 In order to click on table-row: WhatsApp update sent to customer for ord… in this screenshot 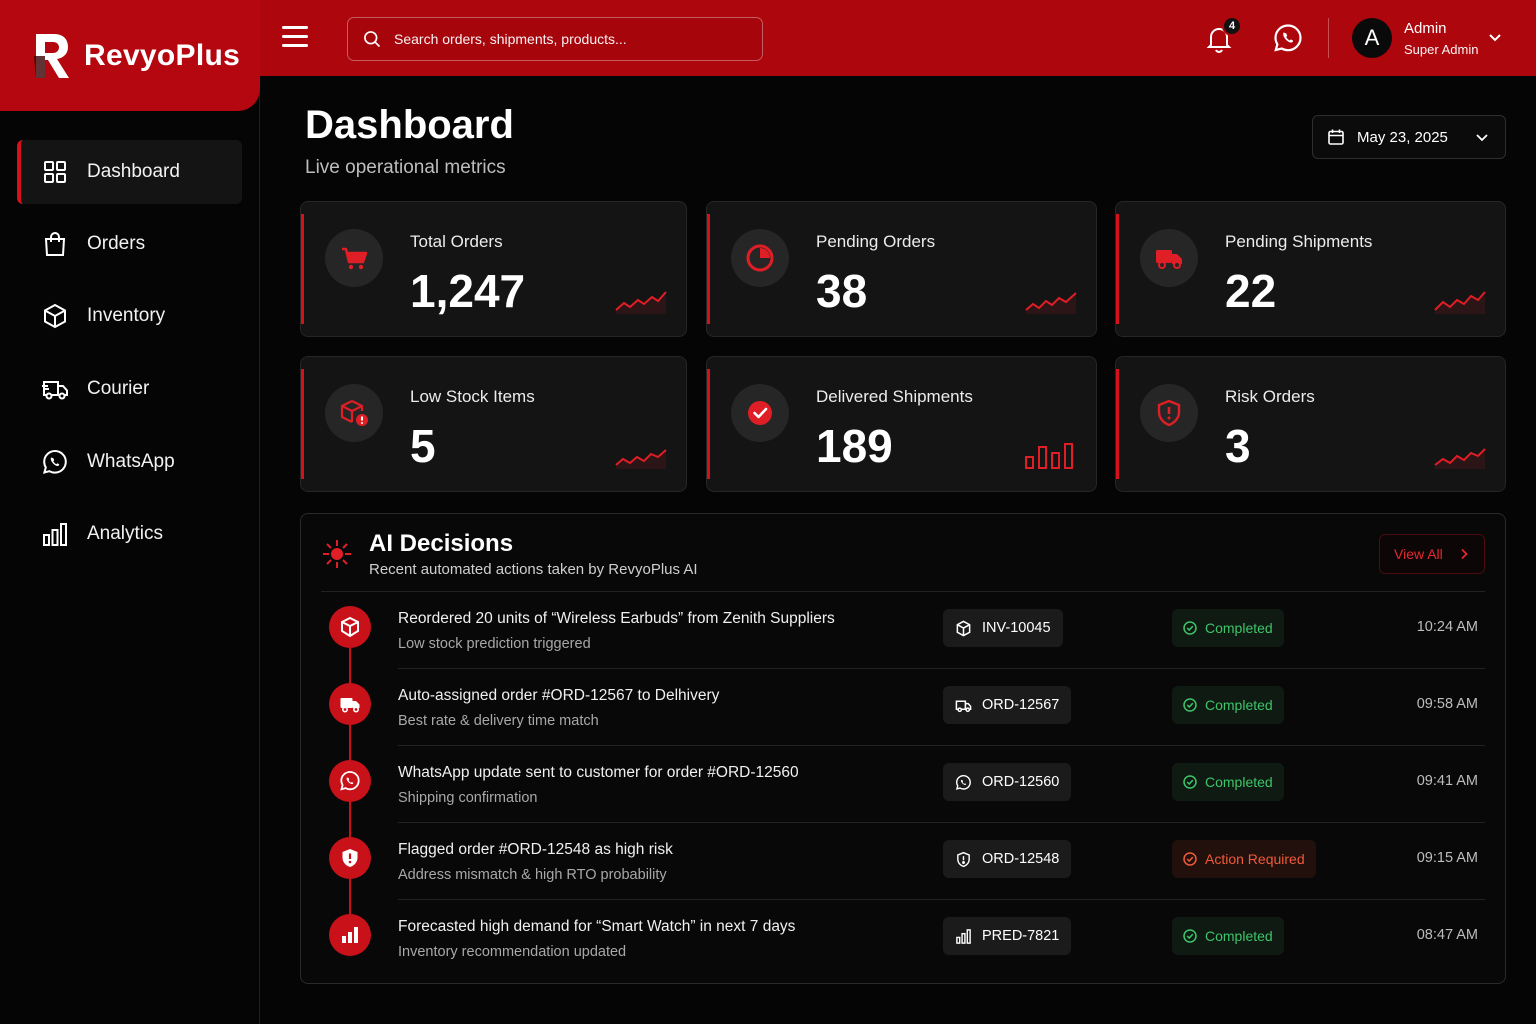, I will do `click(903, 784)`.